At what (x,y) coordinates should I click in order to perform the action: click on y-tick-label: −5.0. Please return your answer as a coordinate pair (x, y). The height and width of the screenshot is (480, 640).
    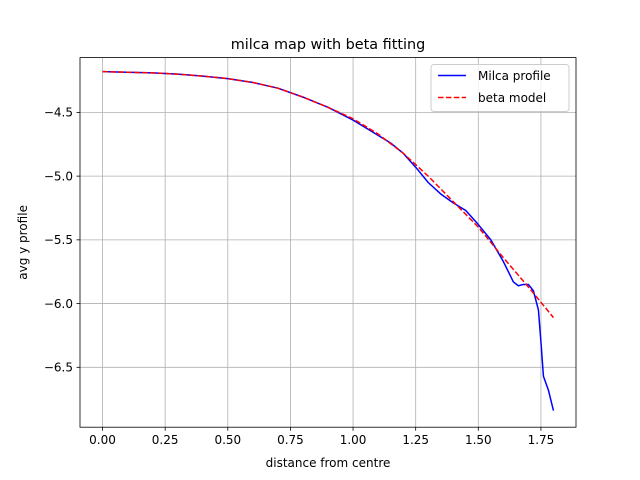
    Looking at the image, I should click on (58, 176).